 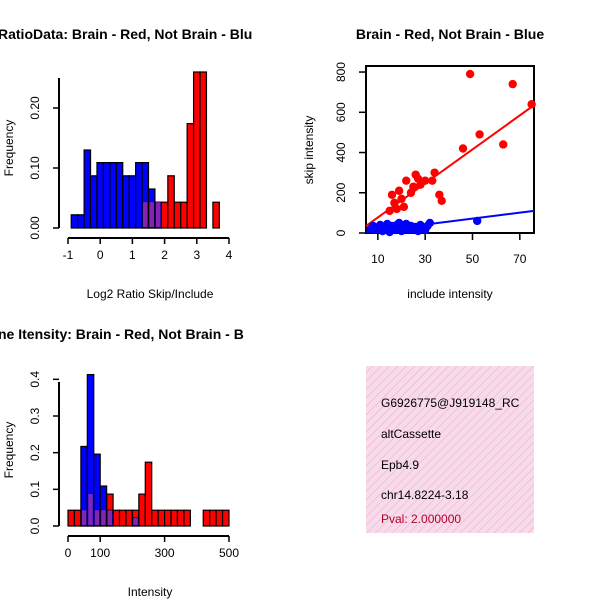 What do you see at coordinates (341, 152) in the screenshot?
I see `scatter-y-tick-label-2: 400` at bounding box center [341, 152].